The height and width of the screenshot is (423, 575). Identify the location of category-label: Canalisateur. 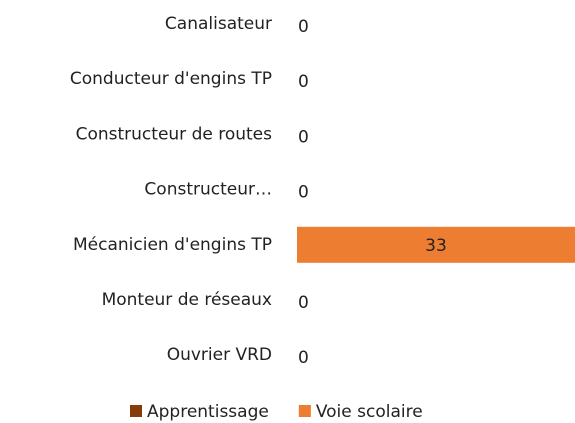
(218, 24).